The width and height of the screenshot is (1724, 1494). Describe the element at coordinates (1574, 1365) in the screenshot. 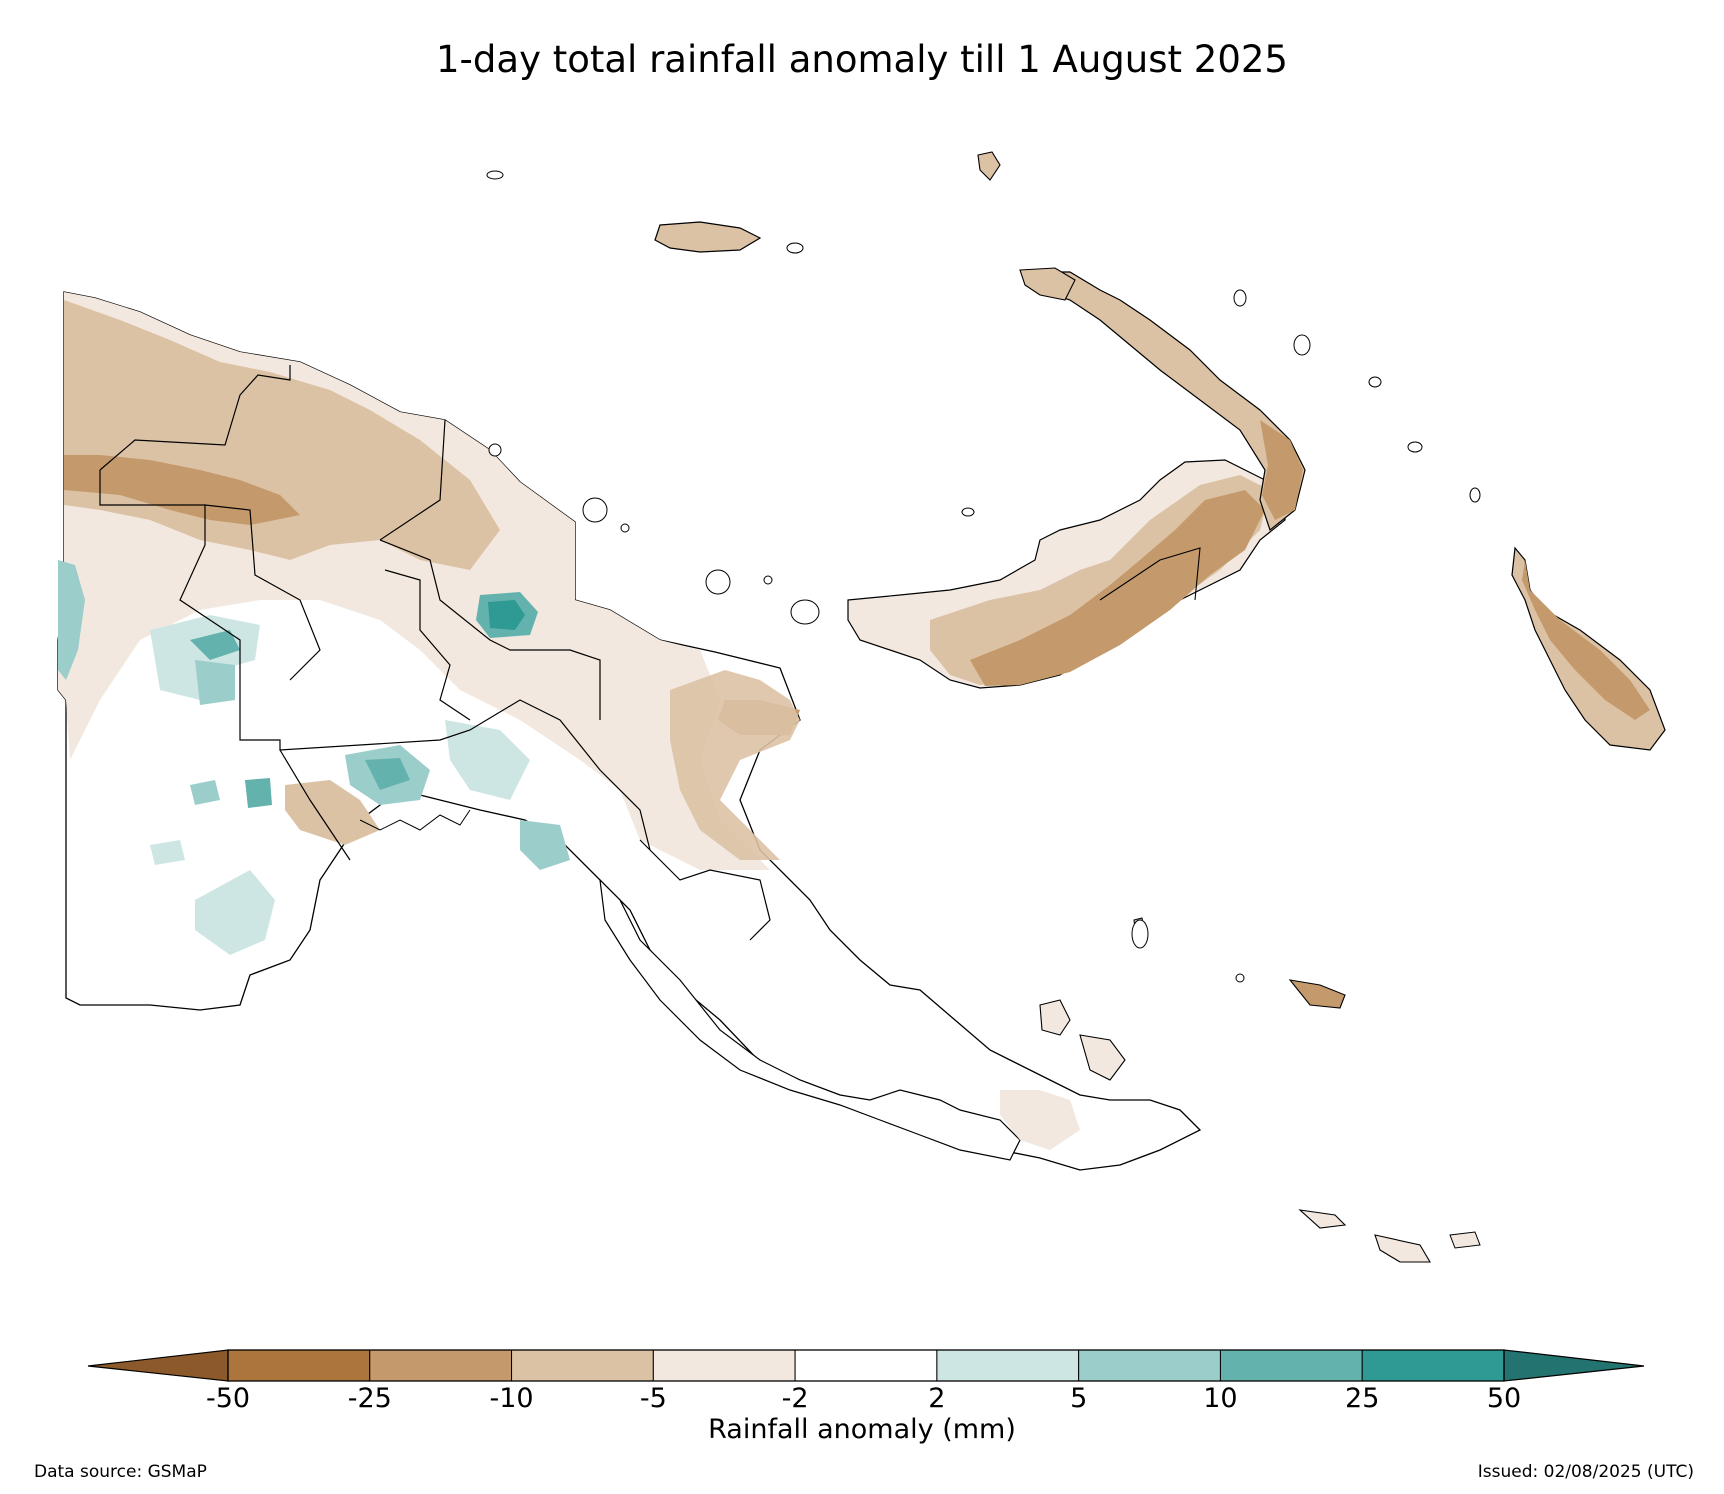

I see `colorbar-high-extend` at that location.